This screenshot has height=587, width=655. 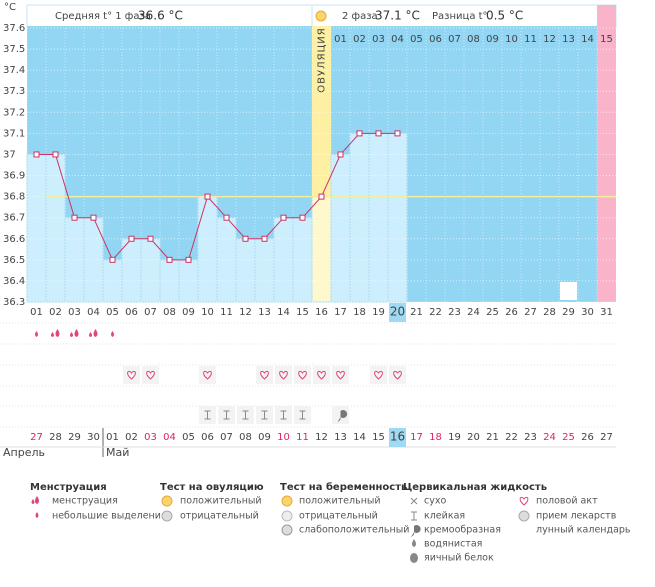 I want to click on date-label: 23, so click(x=530, y=437).